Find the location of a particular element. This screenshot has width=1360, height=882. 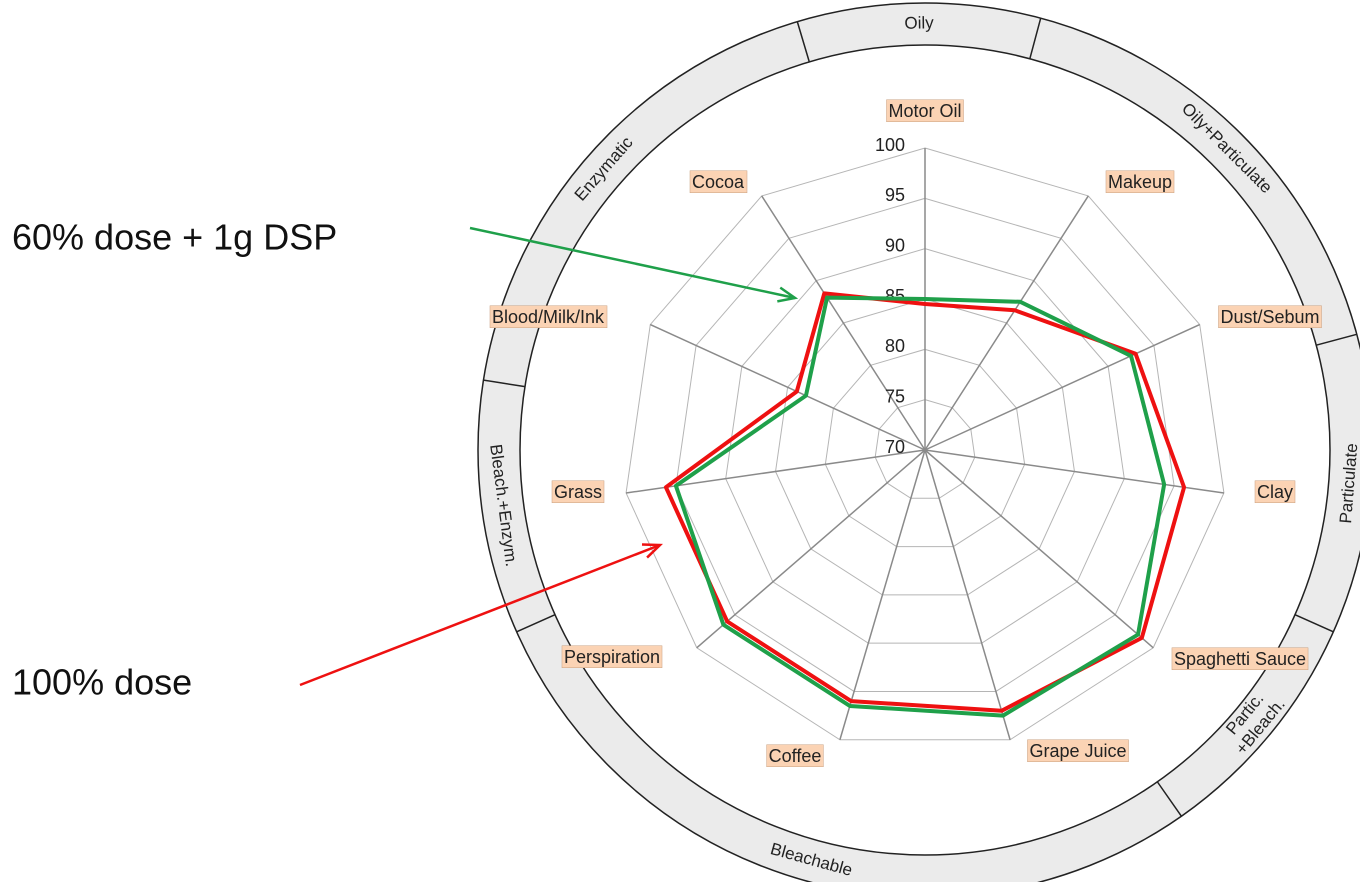

category-label: Makeup is located at coordinates (1140, 182).